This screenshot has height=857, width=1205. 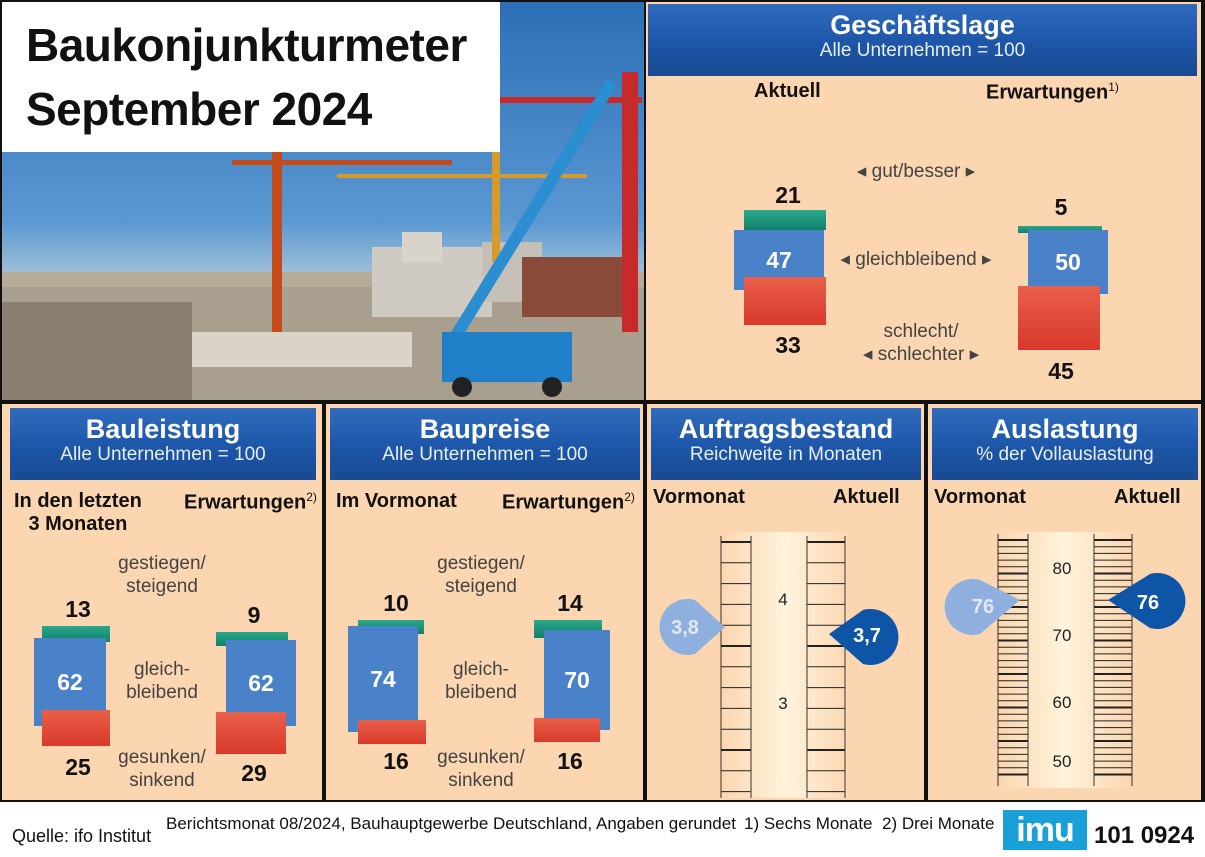 I want to click on marker-value-aktuell: 3,7, so click(x=867, y=636).